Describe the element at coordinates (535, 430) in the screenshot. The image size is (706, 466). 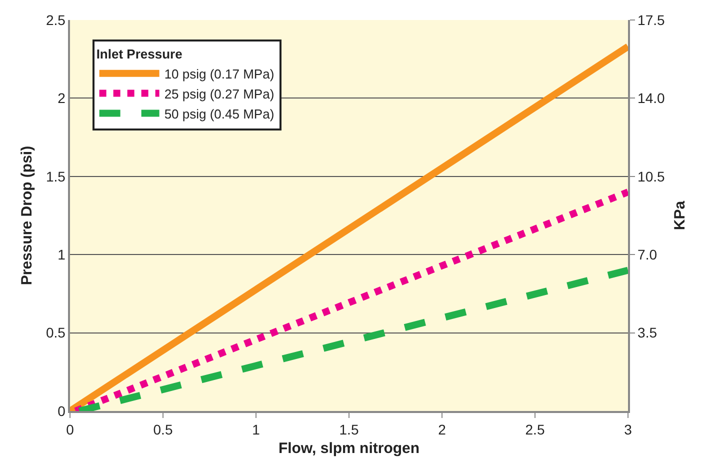
I see `x-tick-label: 2.5` at that location.